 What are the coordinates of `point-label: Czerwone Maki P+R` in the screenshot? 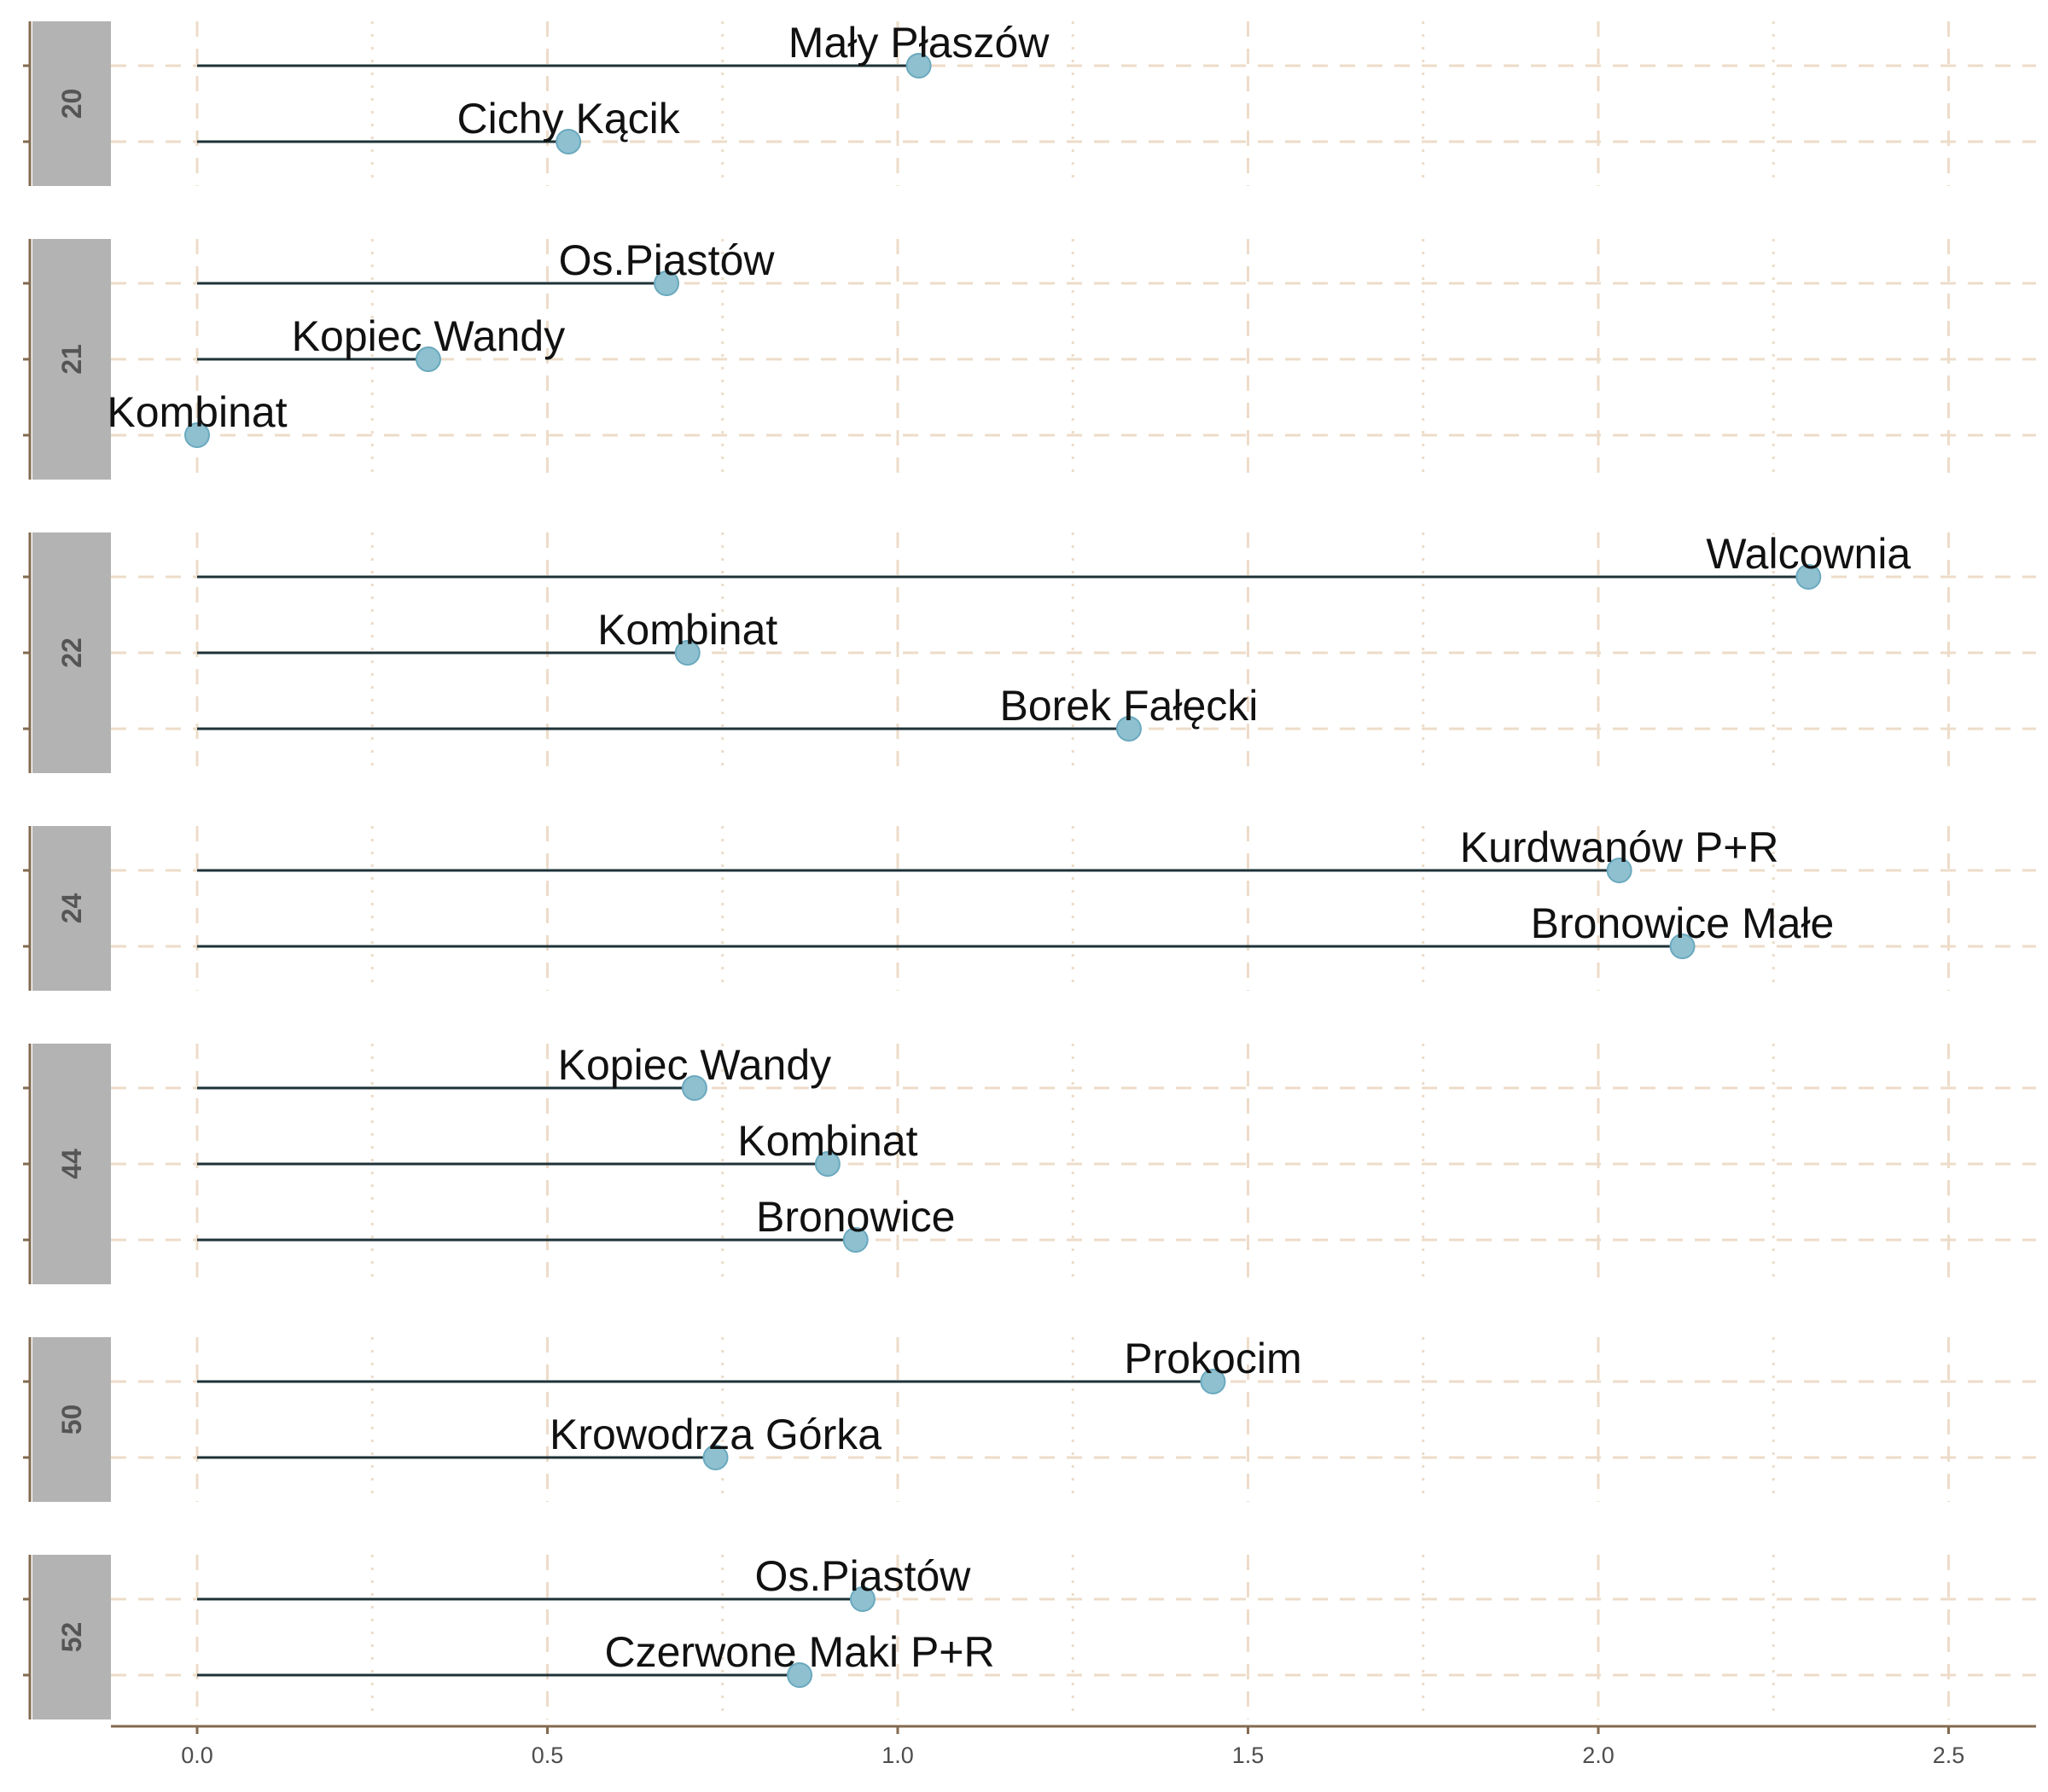 It's located at (800, 1652).